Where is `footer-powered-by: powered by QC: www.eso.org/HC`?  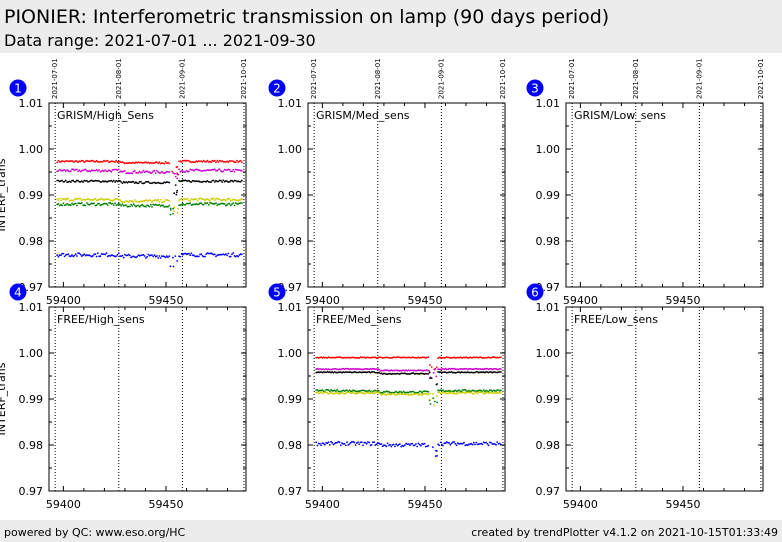
footer-powered-by: powered by QC: www.eso.org/HC is located at coordinates (95, 532).